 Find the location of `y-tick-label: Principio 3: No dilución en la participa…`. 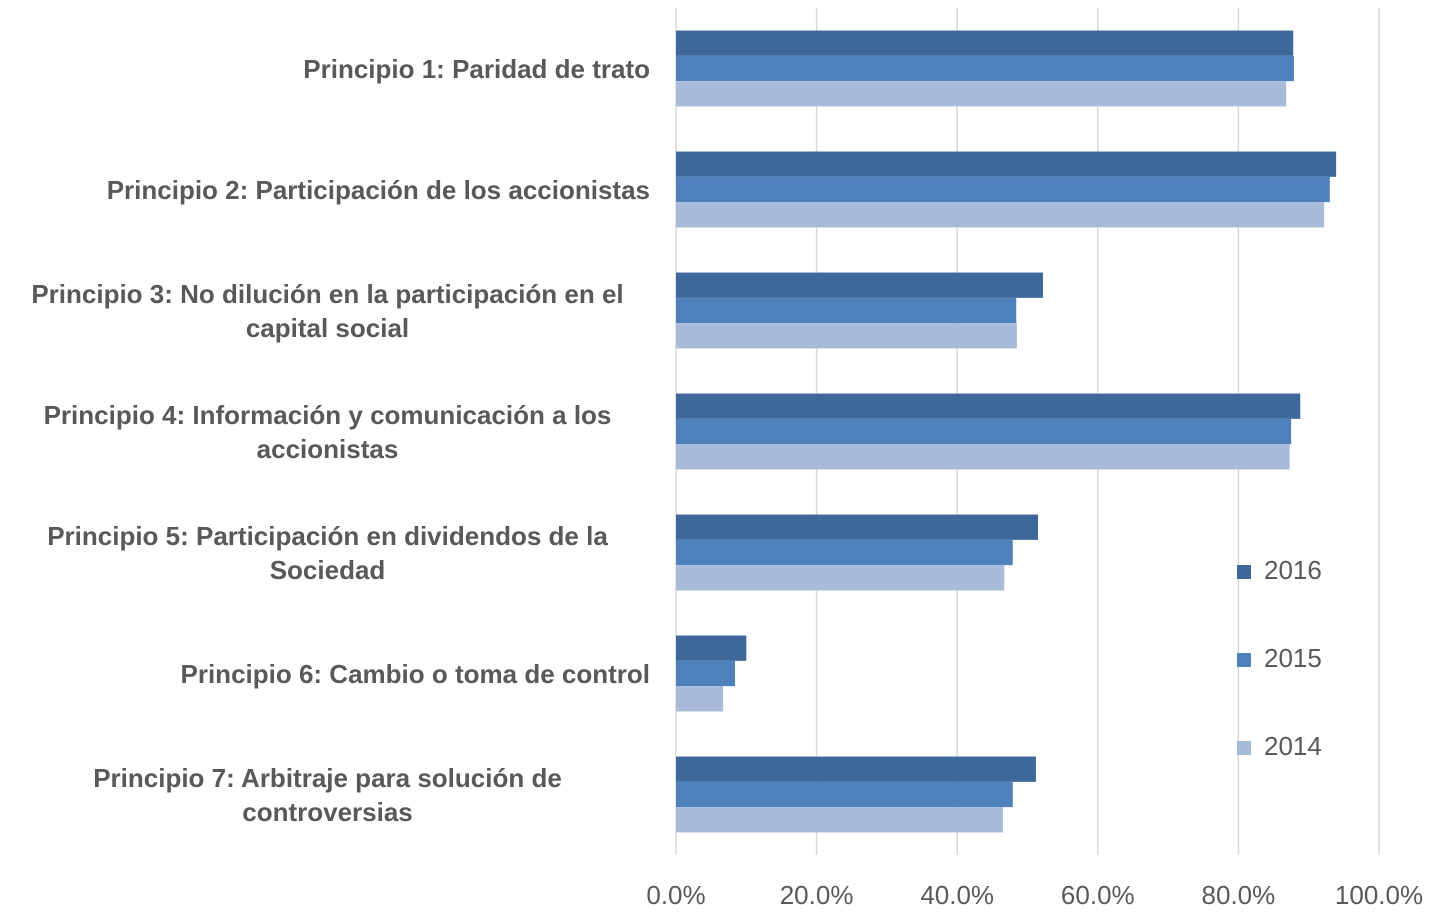

y-tick-label: Principio 3: No dilución en la participa… is located at coordinates (327, 310).